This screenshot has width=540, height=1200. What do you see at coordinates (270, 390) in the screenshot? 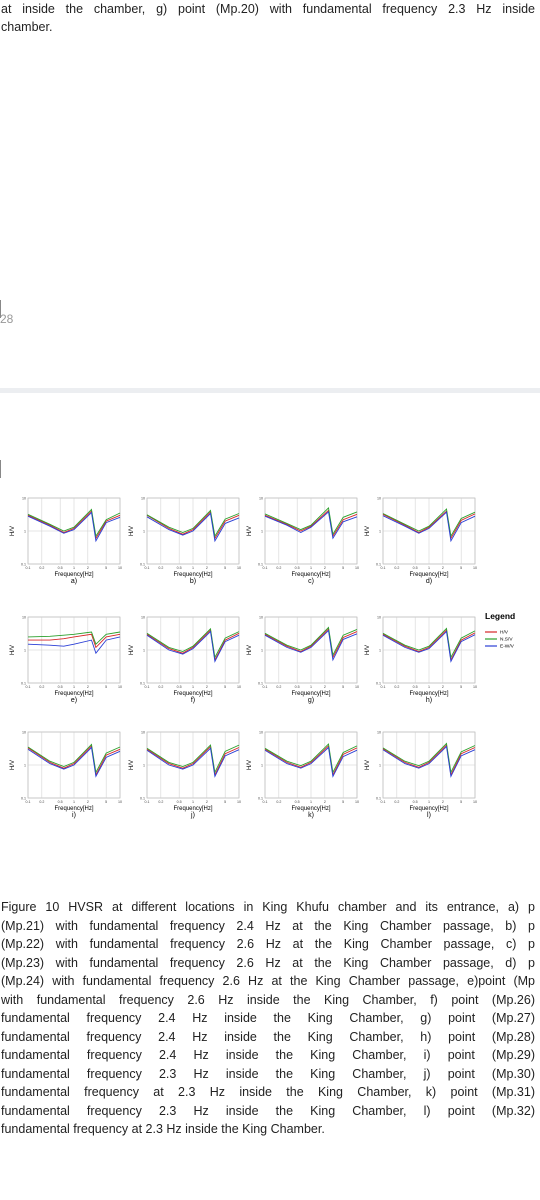
I see `page-divider` at bounding box center [270, 390].